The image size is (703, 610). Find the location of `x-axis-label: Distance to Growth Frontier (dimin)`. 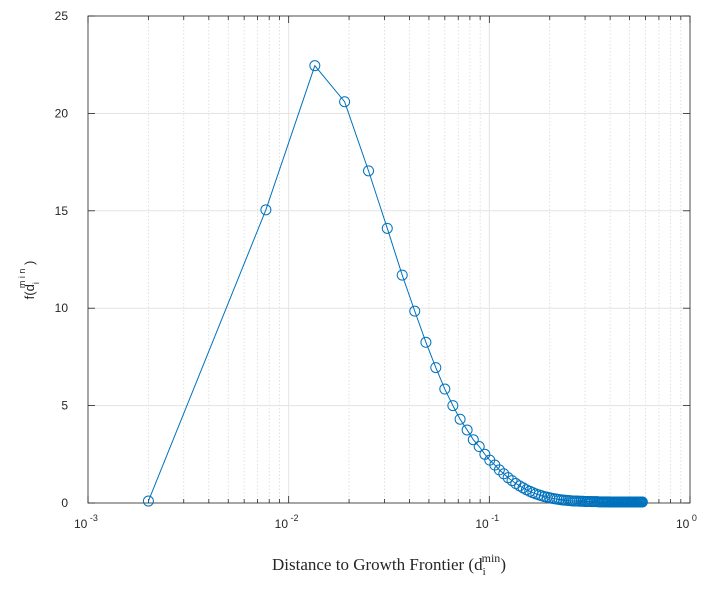

x-axis-label: Distance to Growth Frontier (dimin) is located at coordinates (389, 564).